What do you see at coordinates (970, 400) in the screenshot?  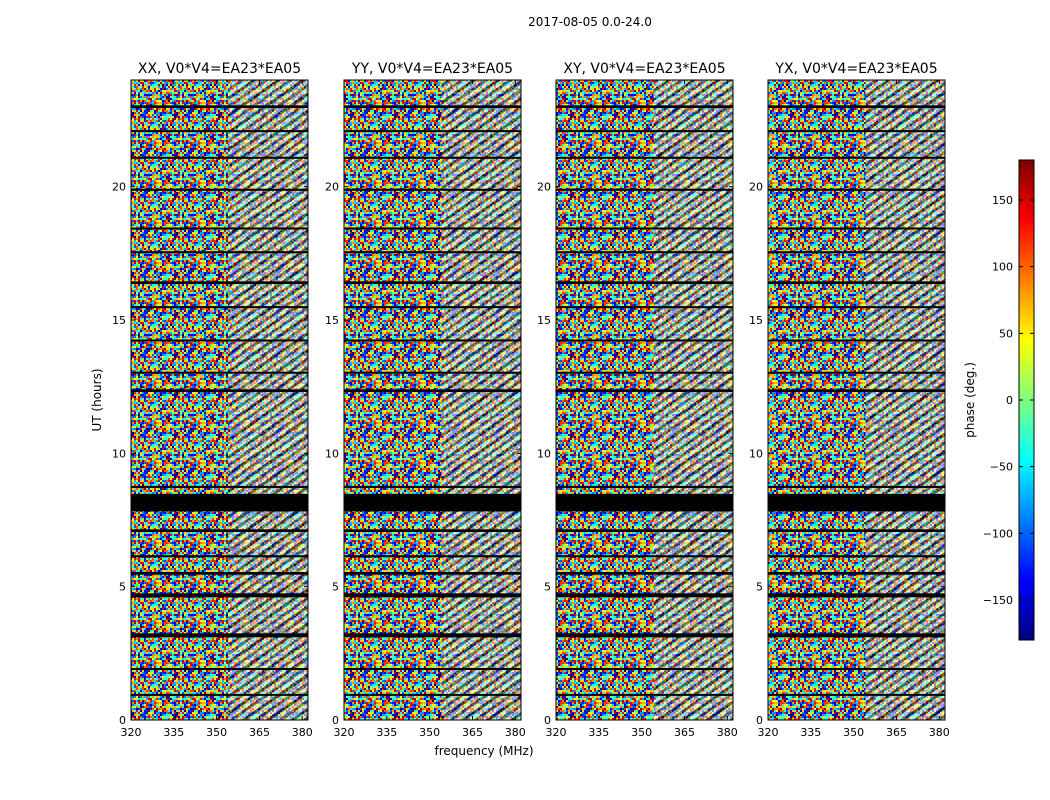 I see `colorbar-label: phase (deg.)` at bounding box center [970, 400].